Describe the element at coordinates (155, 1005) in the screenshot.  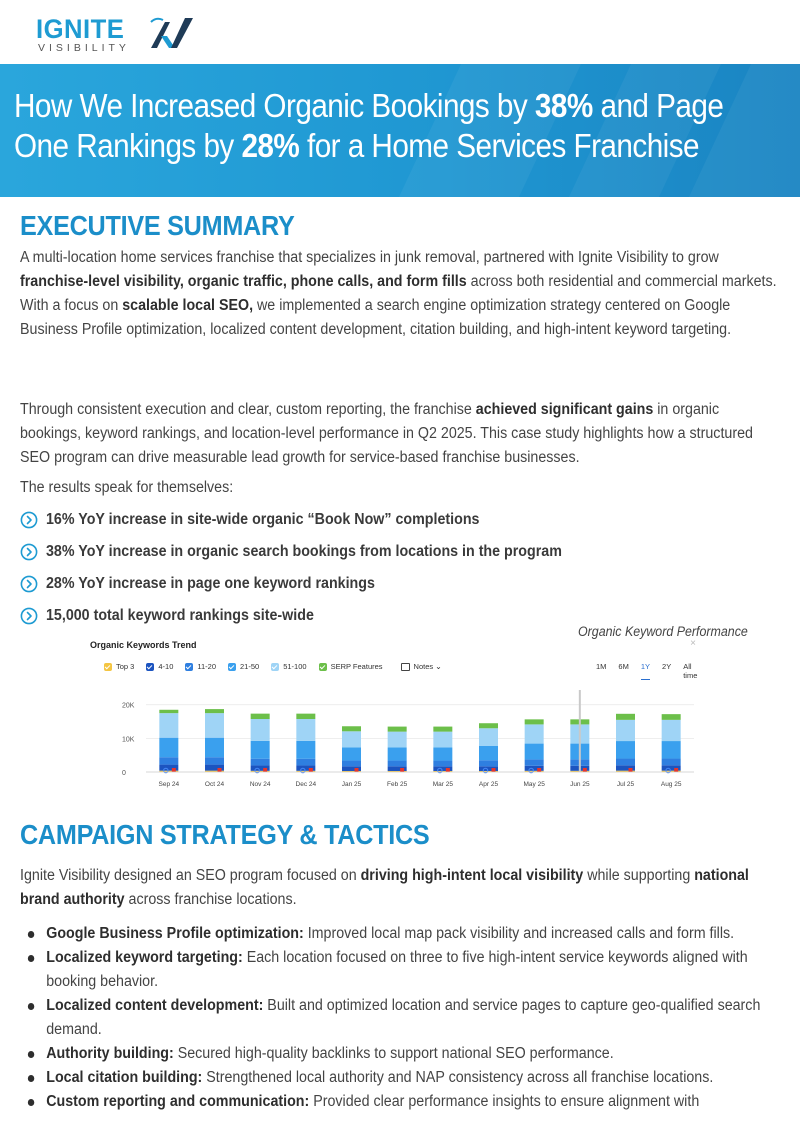
I see `tactic-label: Localized content development:` at that location.